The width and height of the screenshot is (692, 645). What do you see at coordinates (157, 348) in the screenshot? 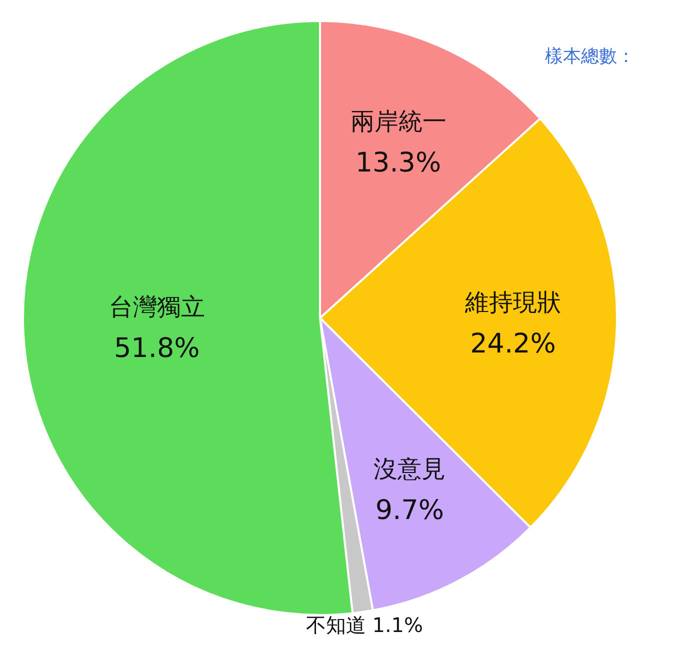
I see `data-label: 51.8%` at bounding box center [157, 348].